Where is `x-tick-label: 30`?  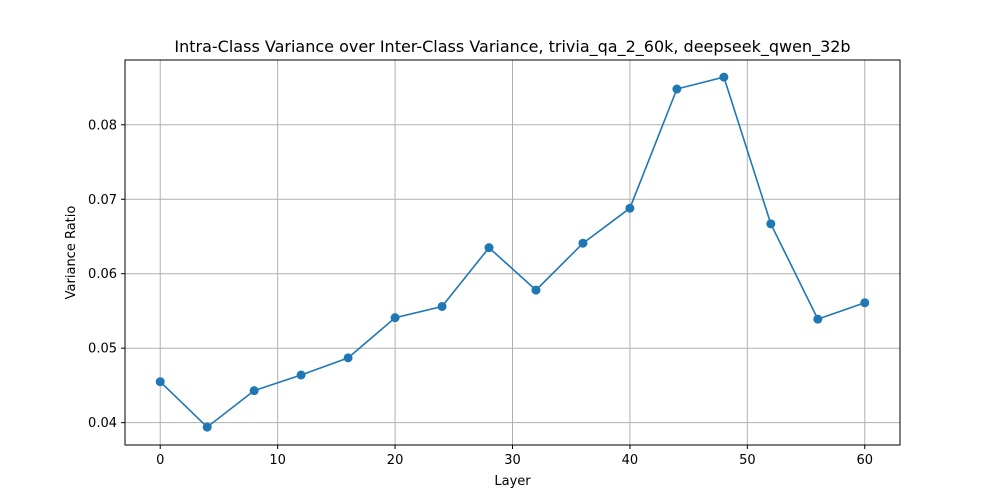 x-tick-label: 30 is located at coordinates (512, 460).